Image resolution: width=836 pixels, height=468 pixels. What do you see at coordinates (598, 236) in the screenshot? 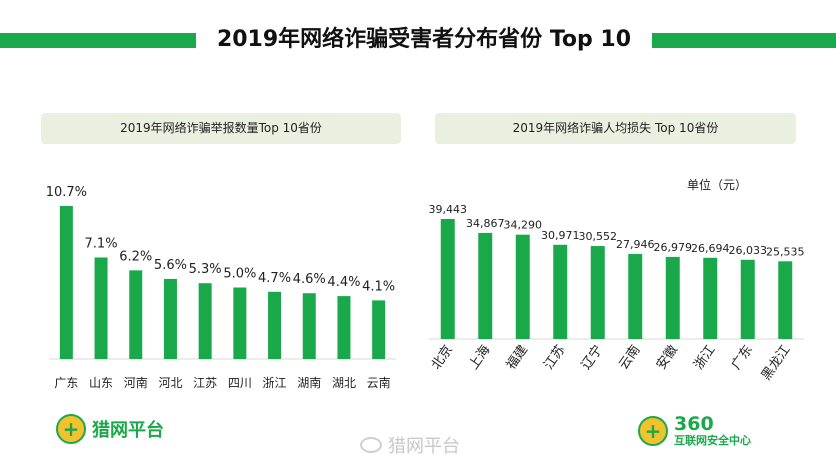
I see `data-label: 30,552` at bounding box center [598, 236].